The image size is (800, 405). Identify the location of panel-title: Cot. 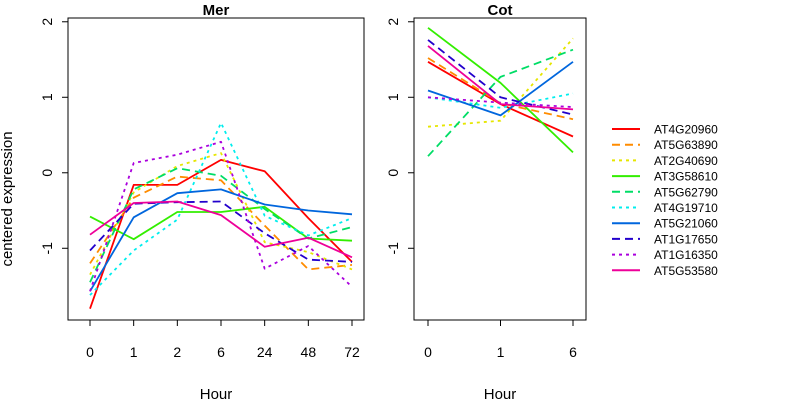
(500, 10).